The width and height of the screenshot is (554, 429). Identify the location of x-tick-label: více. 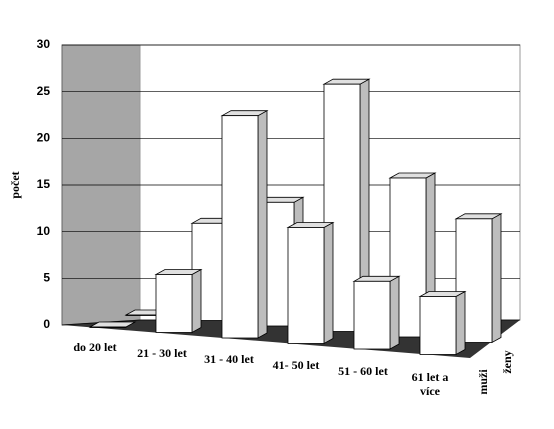
(430, 391).